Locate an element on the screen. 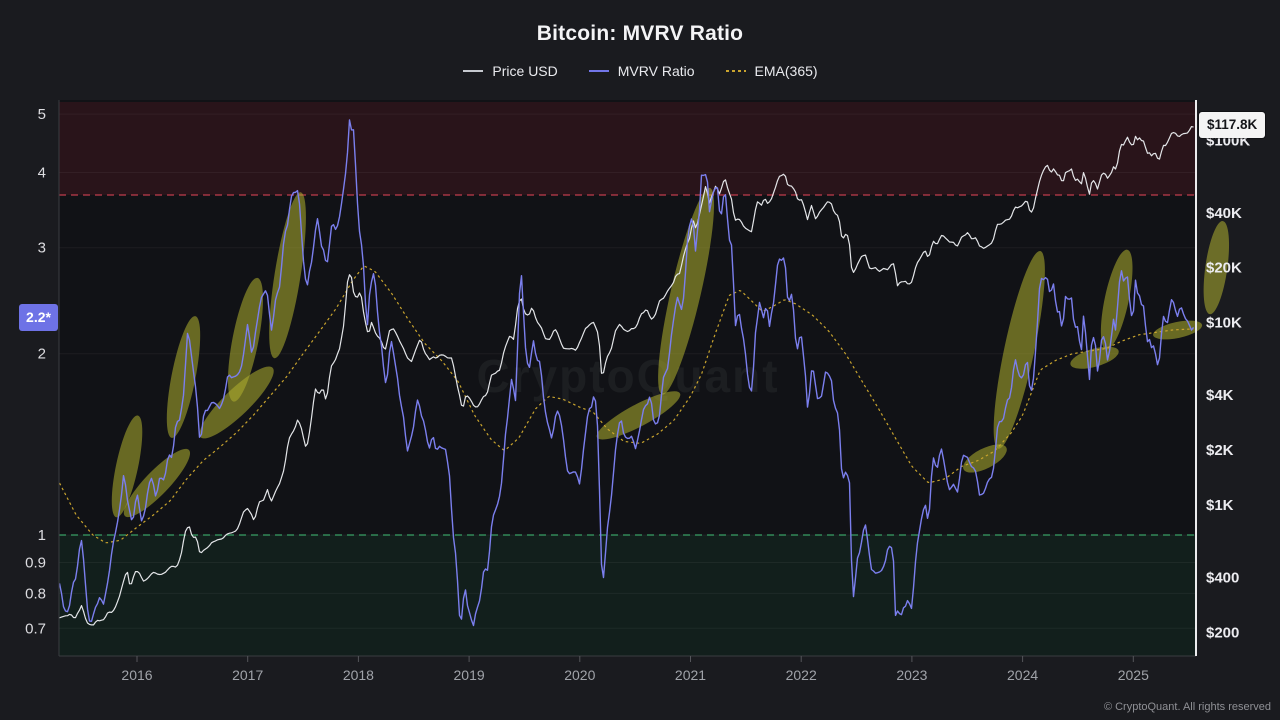 This screenshot has width=1280, height=720. y-left-tick-label: 2 is located at coordinates (42, 354).